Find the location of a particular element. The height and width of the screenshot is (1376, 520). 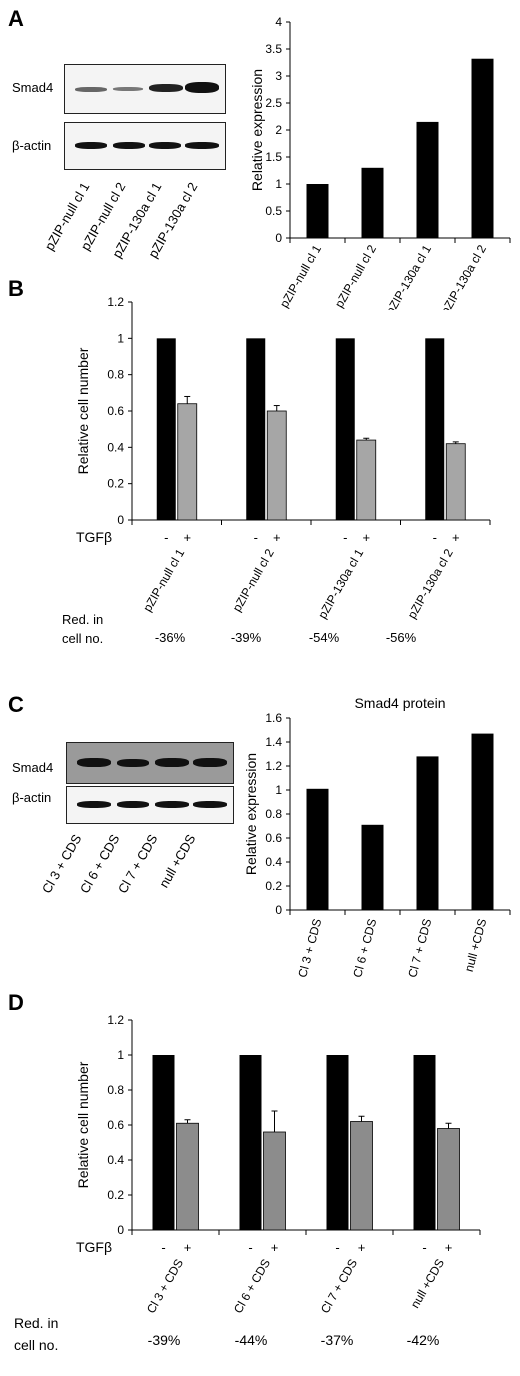

y-tick-label: 1.6 is located at coordinates (273, 718).